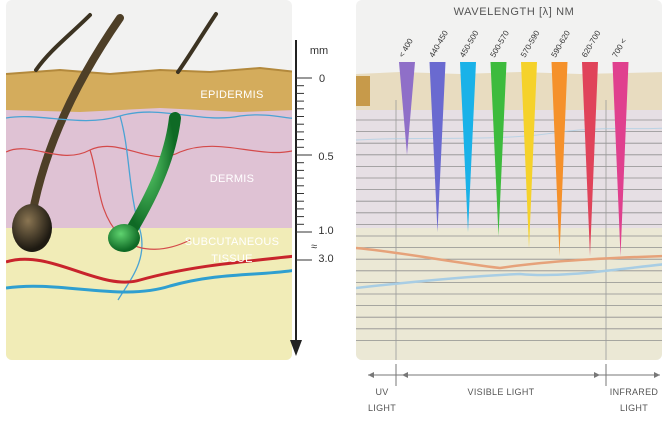 This screenshot has height=430, width=664. I want to click on uv-light-label: LIGHT, so click(382, 408).